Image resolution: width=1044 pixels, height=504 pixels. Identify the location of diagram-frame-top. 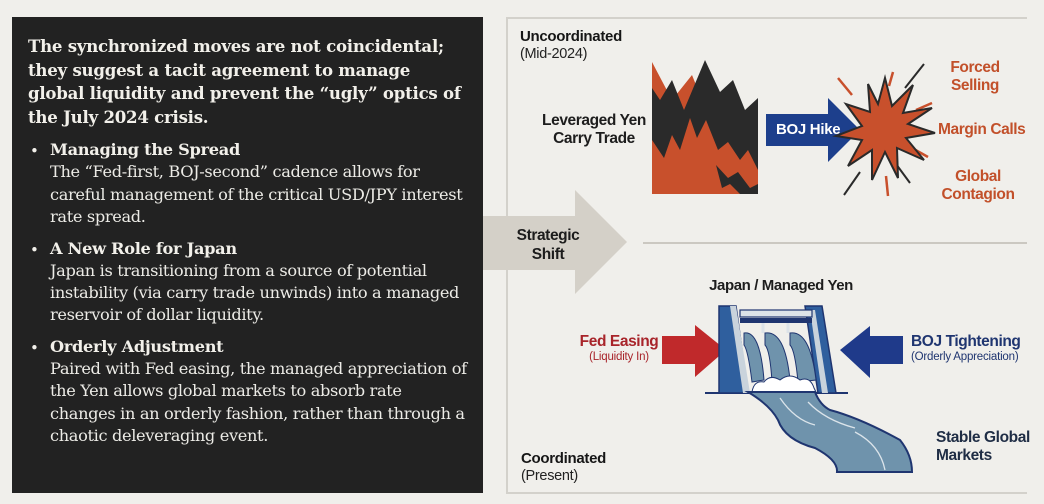
(766, 18).